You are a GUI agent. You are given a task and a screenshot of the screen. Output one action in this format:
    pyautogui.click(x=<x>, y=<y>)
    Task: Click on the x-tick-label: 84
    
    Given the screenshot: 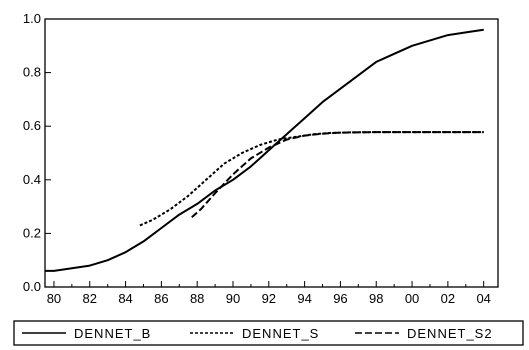 What is the action you would take?
    pyautogui.click(x=125, y=298)
    